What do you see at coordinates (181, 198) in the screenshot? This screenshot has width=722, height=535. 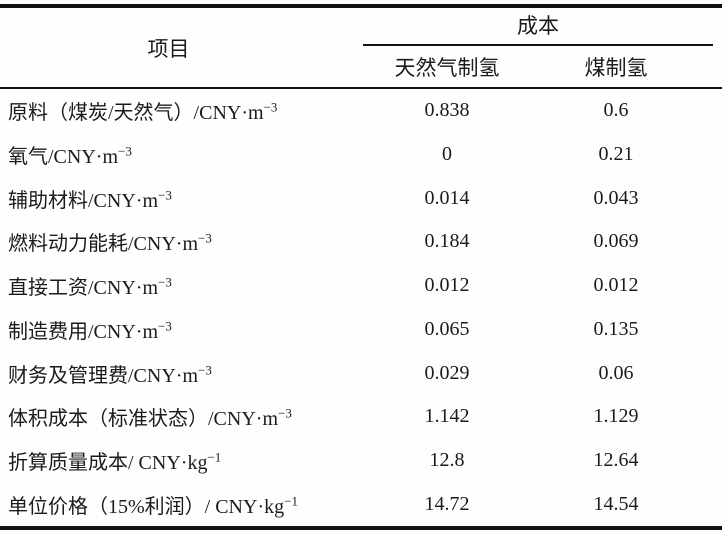 I see `row-label: 辅助材料/CNY·m−3` at bounding box center [181, 198].